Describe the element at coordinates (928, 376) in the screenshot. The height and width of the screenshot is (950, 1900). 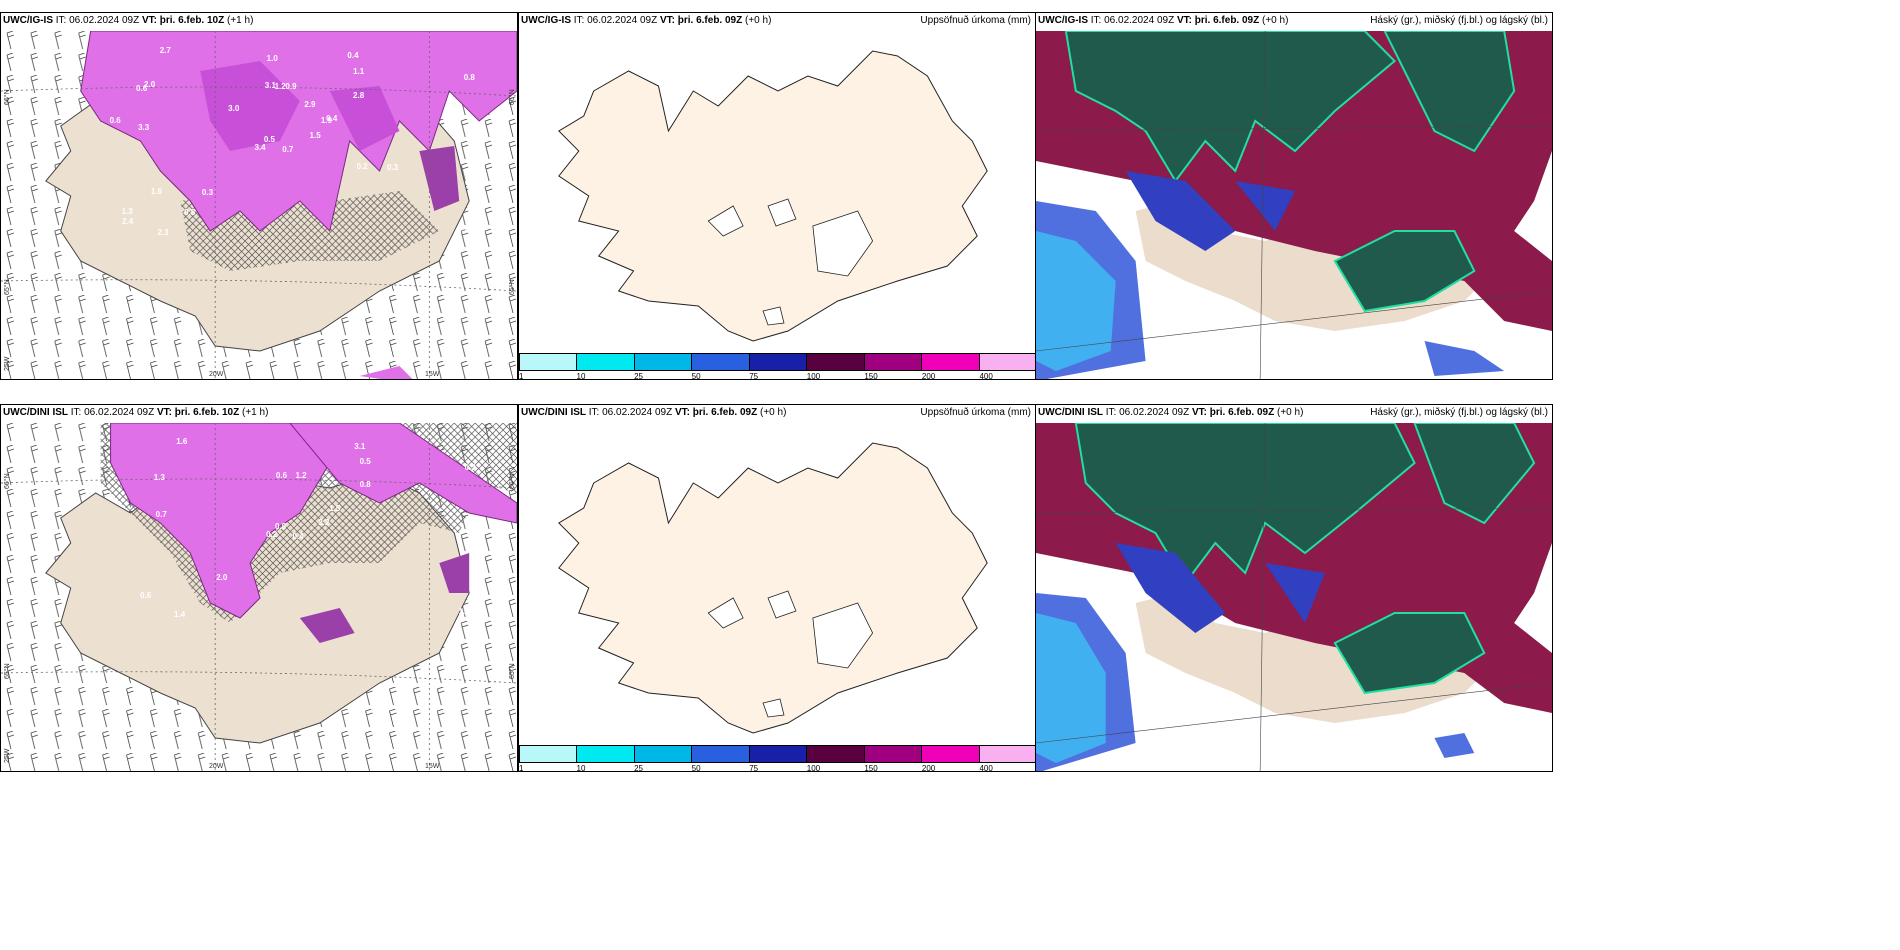
I see `colorbar-tick-label: 200` at that location.